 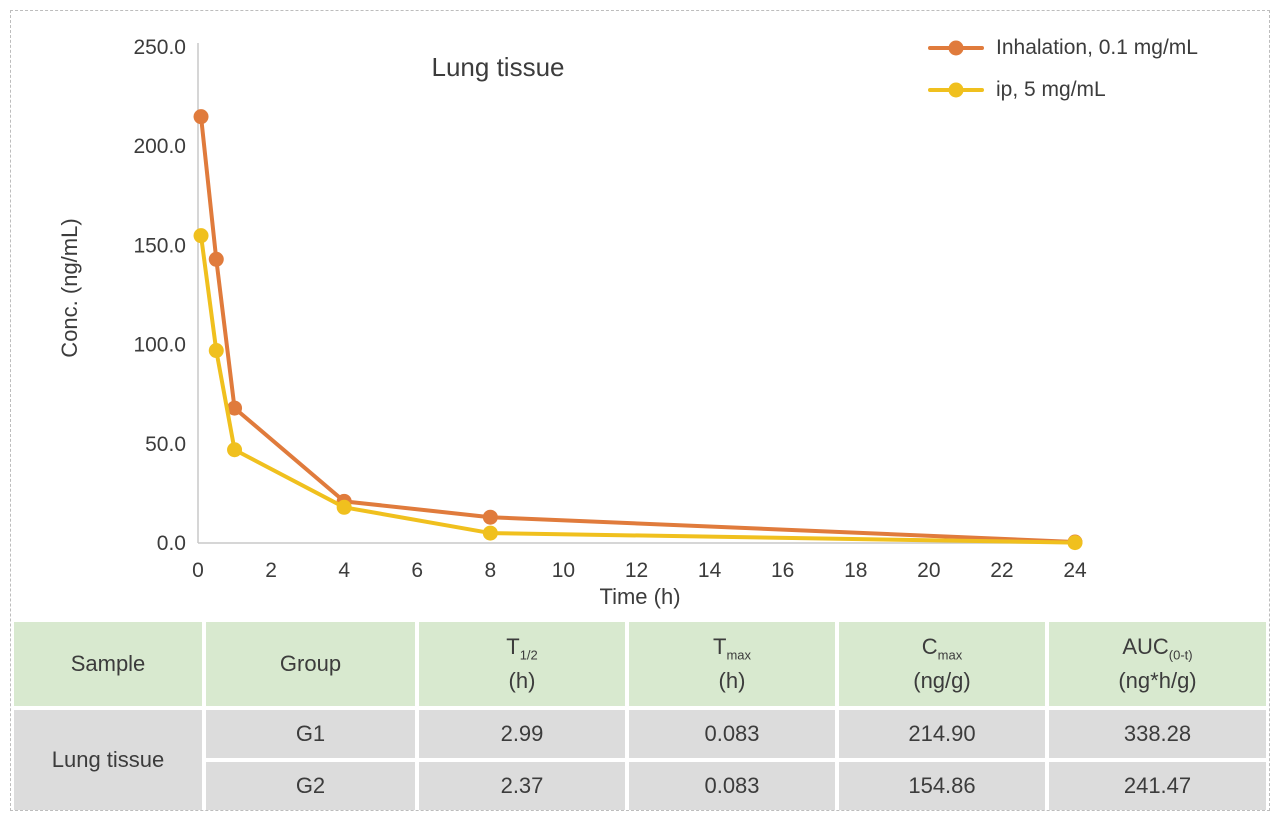 I want to click on table-header-group: Group, so click(x=310, y=664).